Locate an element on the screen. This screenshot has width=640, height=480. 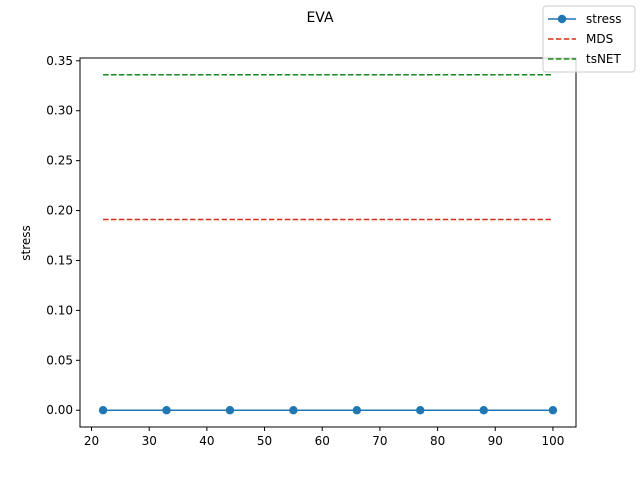
y-tick-label: 0.30 is located at coordinates (59, 111).